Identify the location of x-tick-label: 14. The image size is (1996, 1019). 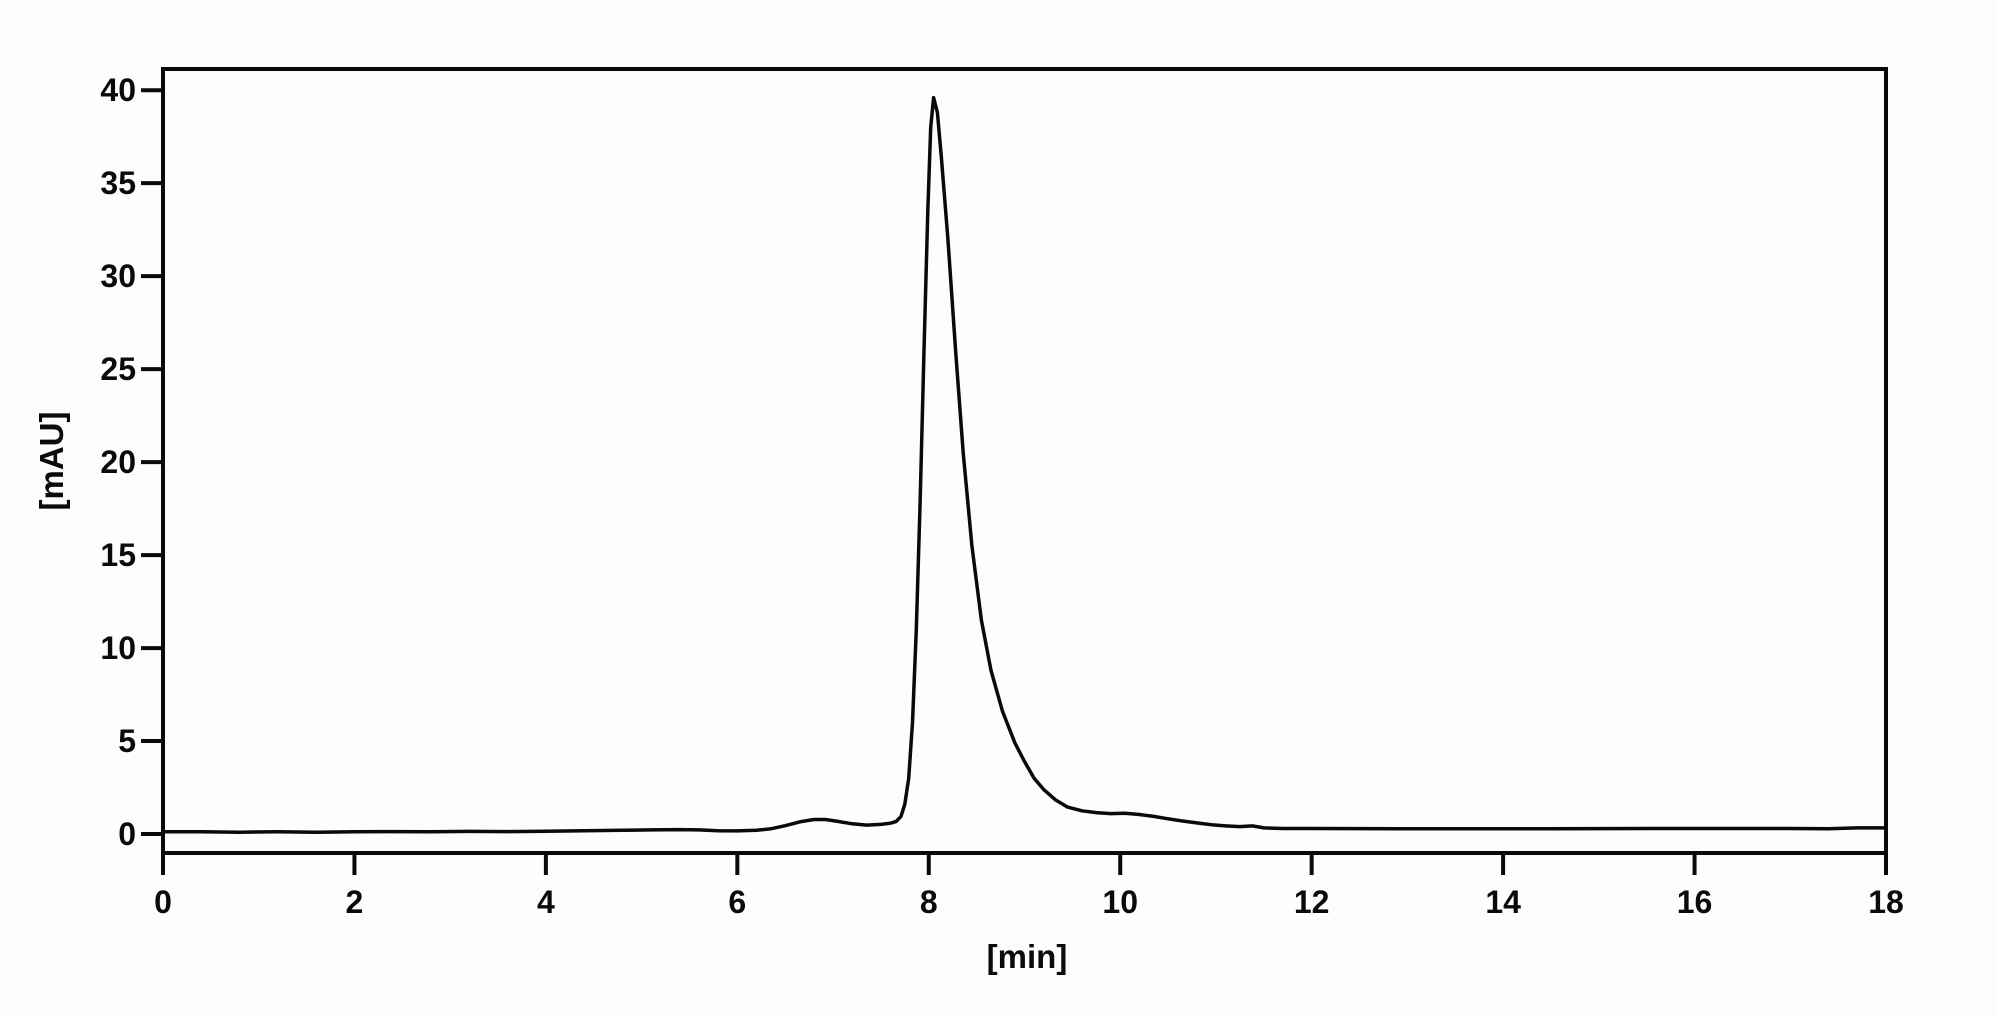
(1503, 902).